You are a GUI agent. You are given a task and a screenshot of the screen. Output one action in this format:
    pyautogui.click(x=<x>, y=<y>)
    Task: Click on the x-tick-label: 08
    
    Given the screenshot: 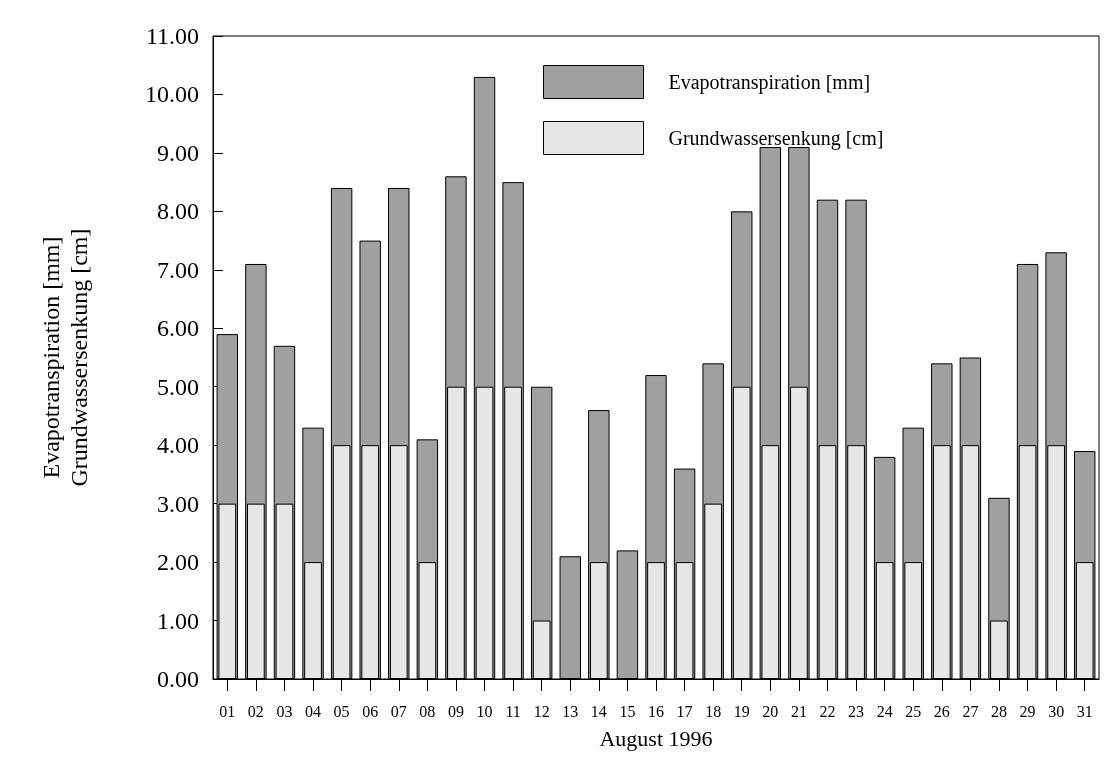 What is the action you would take?
    pyautogui.click(x=427, y=711)
    